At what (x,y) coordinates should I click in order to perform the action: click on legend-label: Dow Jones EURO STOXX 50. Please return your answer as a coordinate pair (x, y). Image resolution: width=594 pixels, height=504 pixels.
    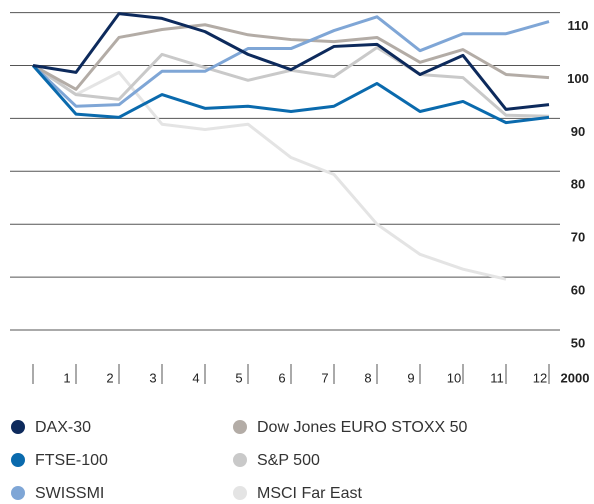
    Looking at the image, I should click on (362, 427).